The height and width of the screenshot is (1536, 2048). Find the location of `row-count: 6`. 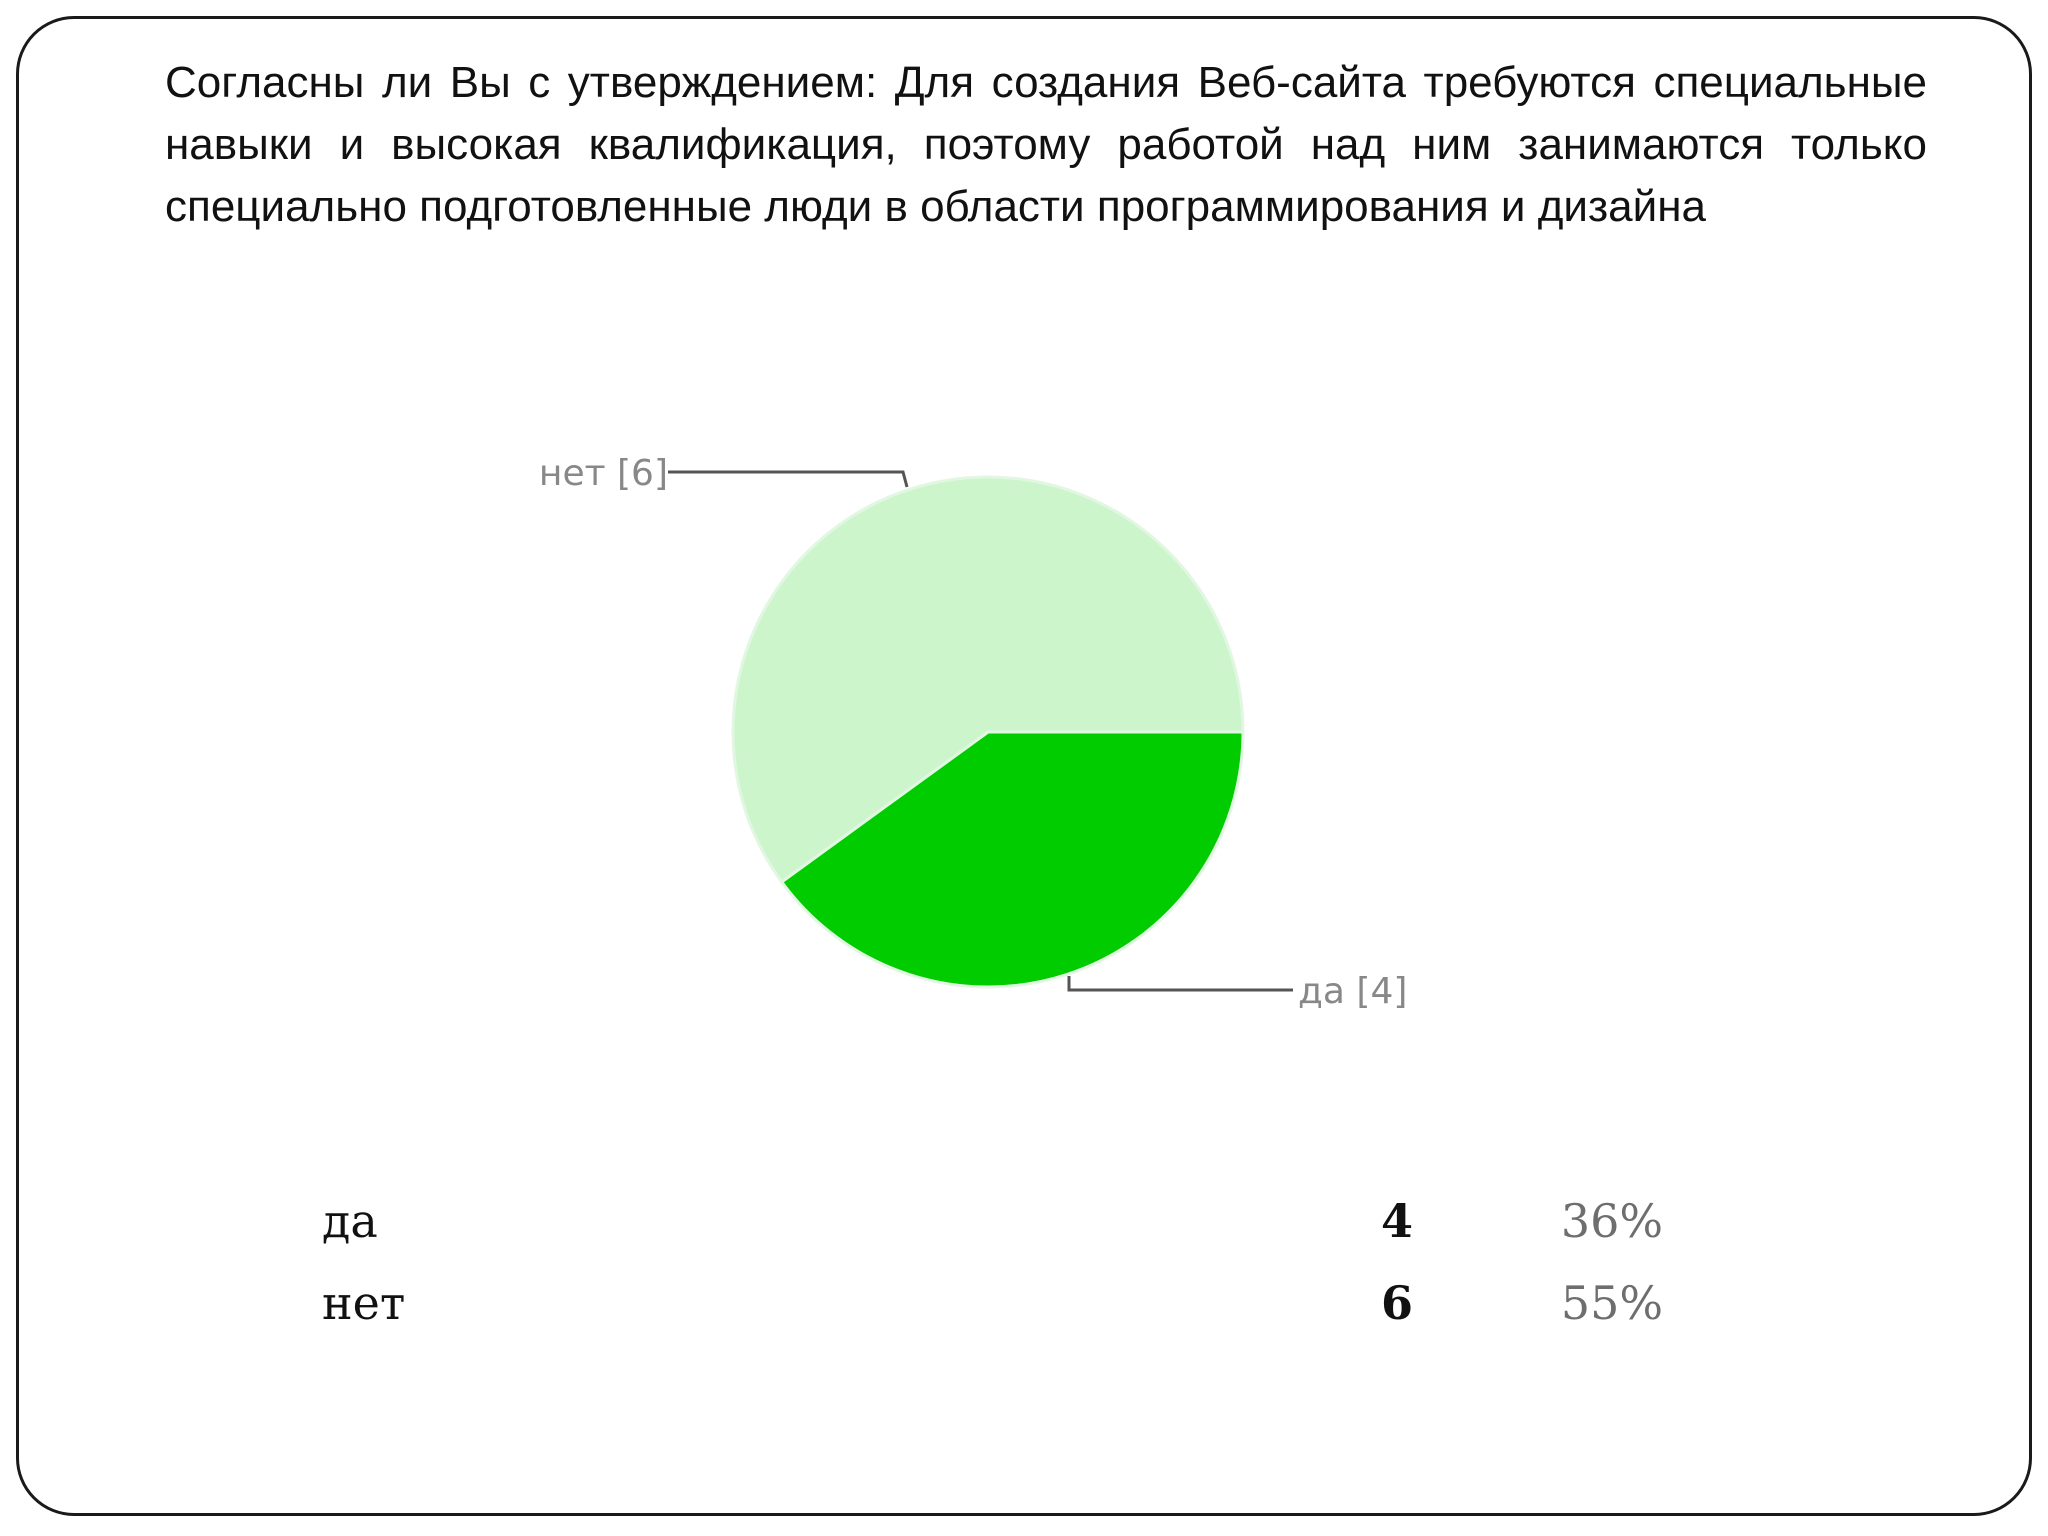

row-count: 6 is located at coordinates (1396, 1303).